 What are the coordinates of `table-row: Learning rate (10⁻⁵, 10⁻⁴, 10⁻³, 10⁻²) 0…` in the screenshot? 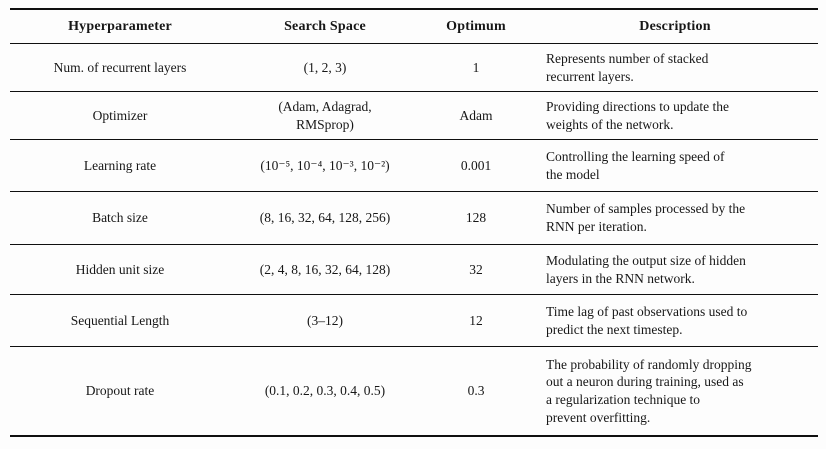 It's located at (414, 165).